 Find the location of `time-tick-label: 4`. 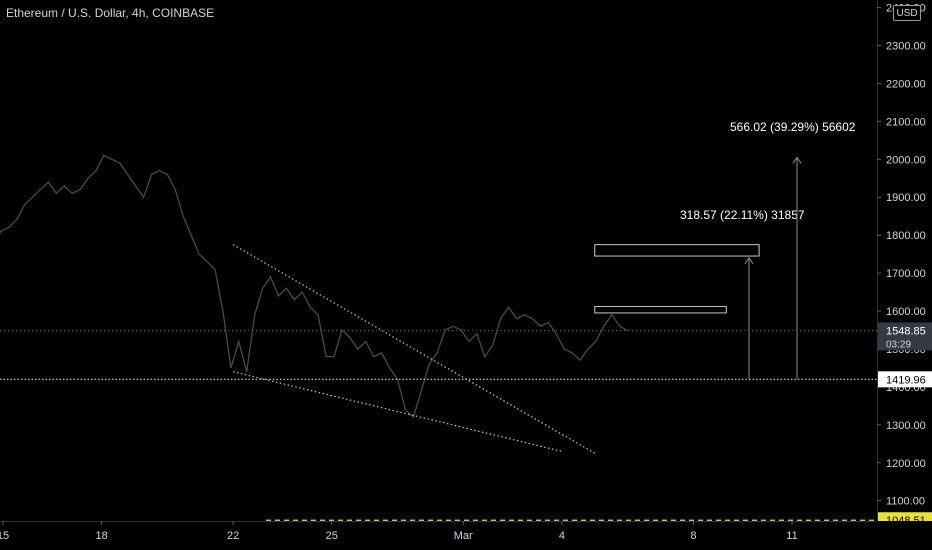

time-tick-label: 4 is located at coordinates (562, 536).